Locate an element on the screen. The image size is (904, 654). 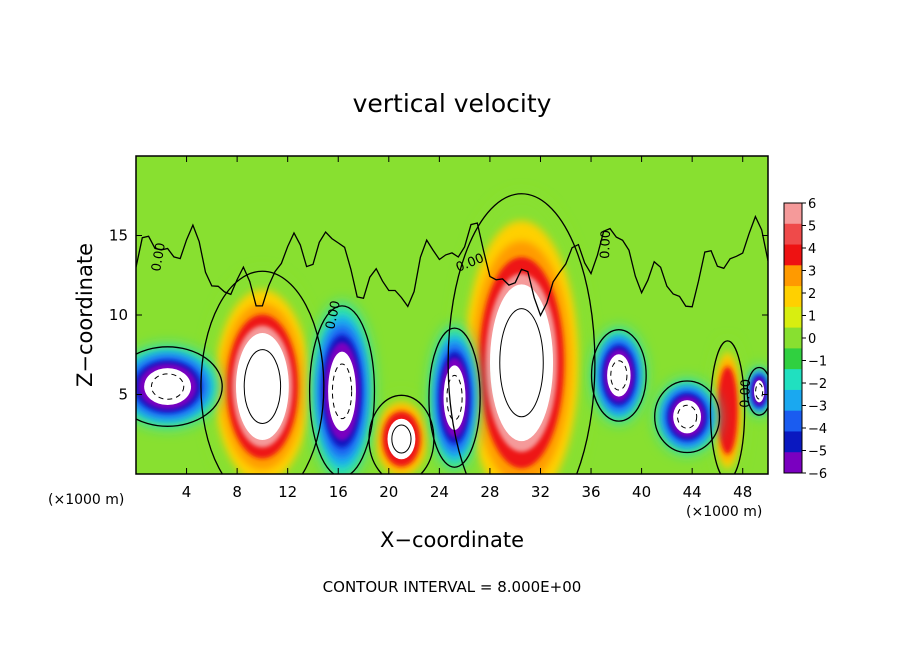
x-tick-label: 32 is located at coordinates (540, 492).